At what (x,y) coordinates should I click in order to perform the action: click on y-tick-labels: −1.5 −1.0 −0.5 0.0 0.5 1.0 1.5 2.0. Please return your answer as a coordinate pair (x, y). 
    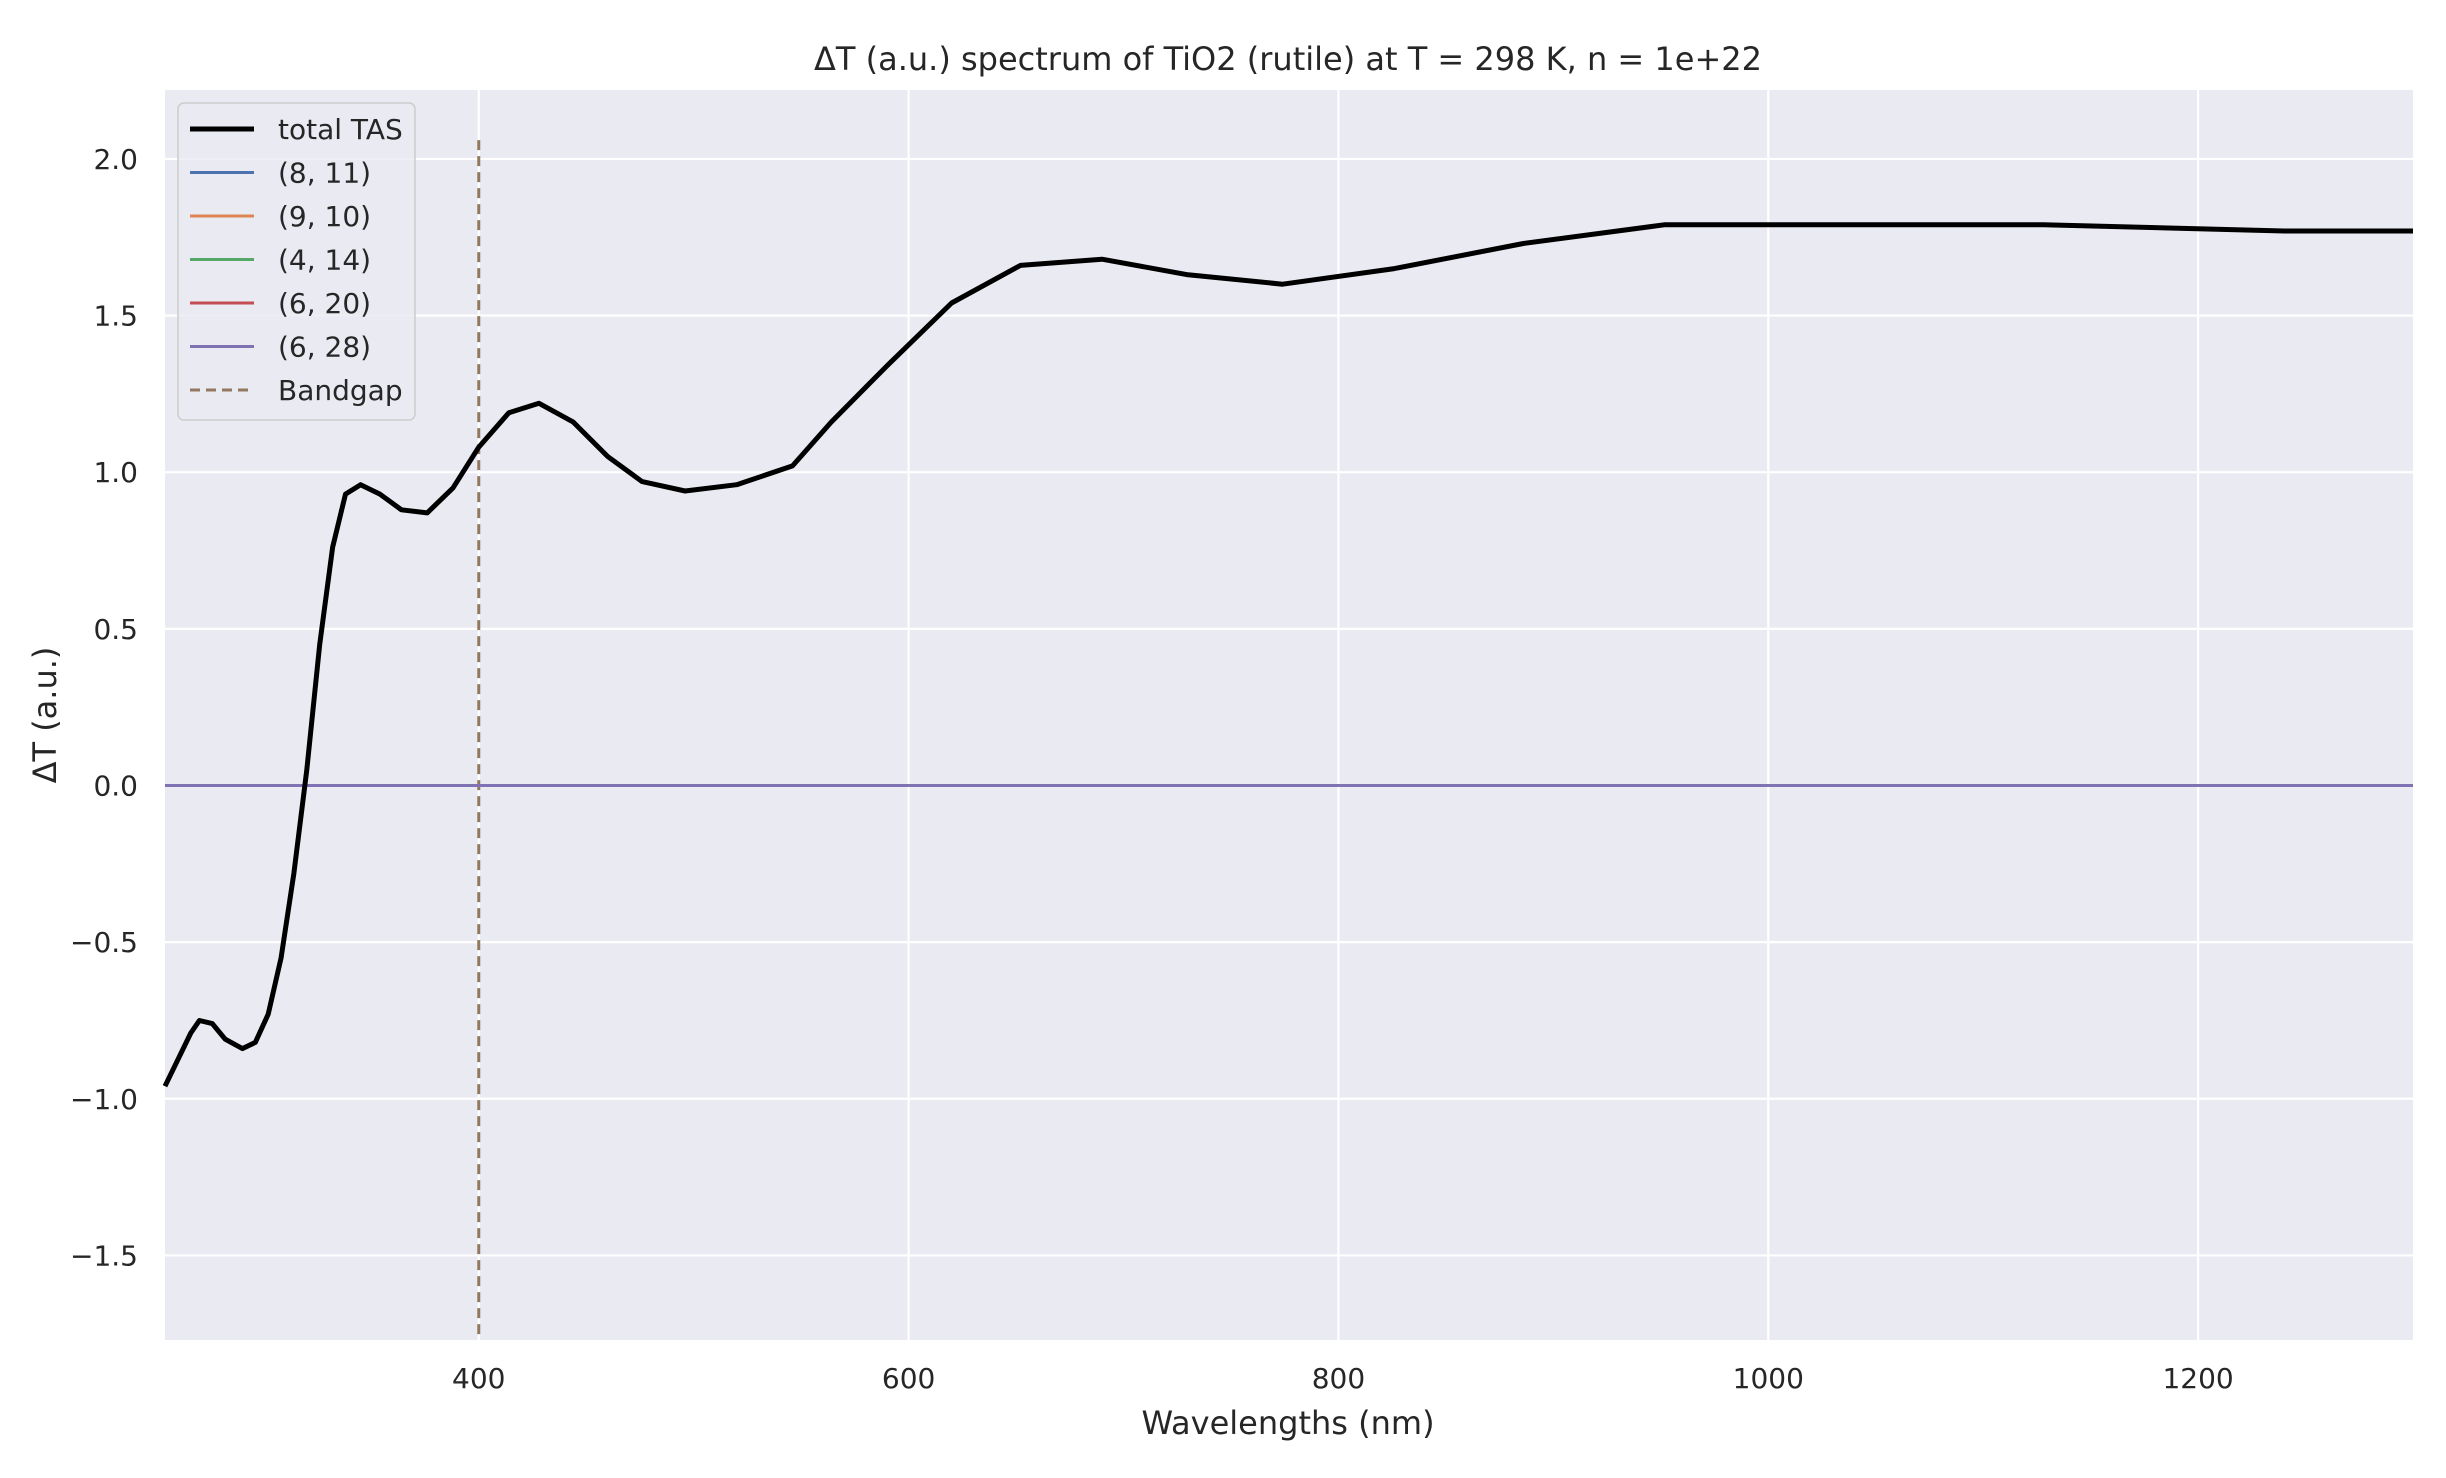
    Looking at the image, I should click on (104, 707).